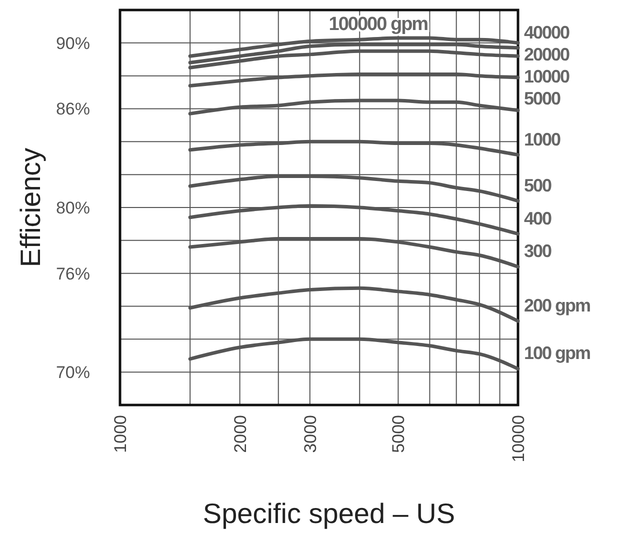 The height and width of the screenshot is (535, 629). Describe the element at coordinates (240, 434) in the screenshot. I see `x-tick-label: 2000` at that location.